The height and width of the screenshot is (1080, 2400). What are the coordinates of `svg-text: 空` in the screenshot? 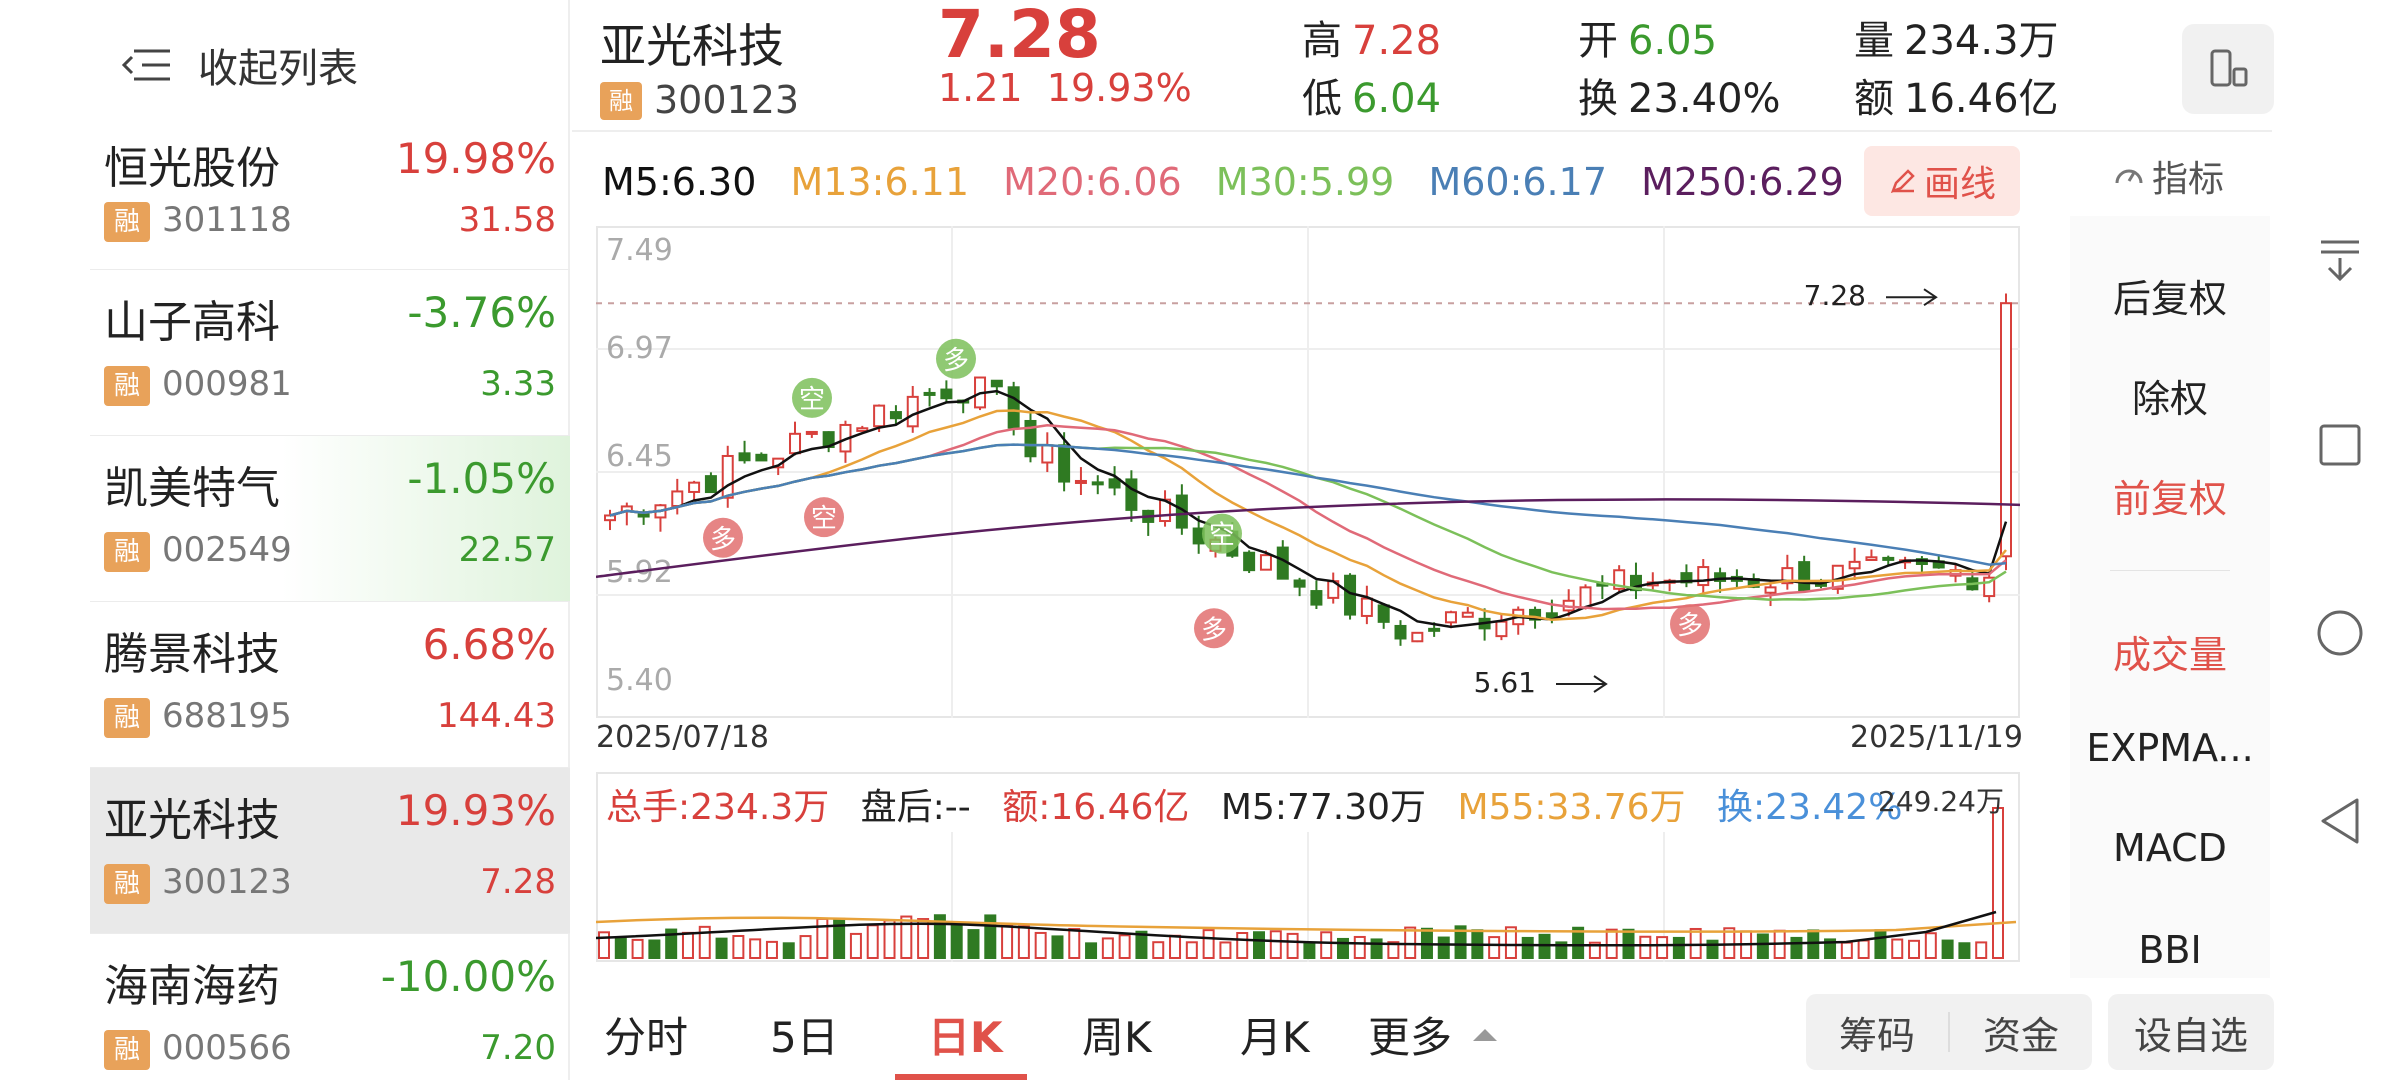 It's located at (824, 519).